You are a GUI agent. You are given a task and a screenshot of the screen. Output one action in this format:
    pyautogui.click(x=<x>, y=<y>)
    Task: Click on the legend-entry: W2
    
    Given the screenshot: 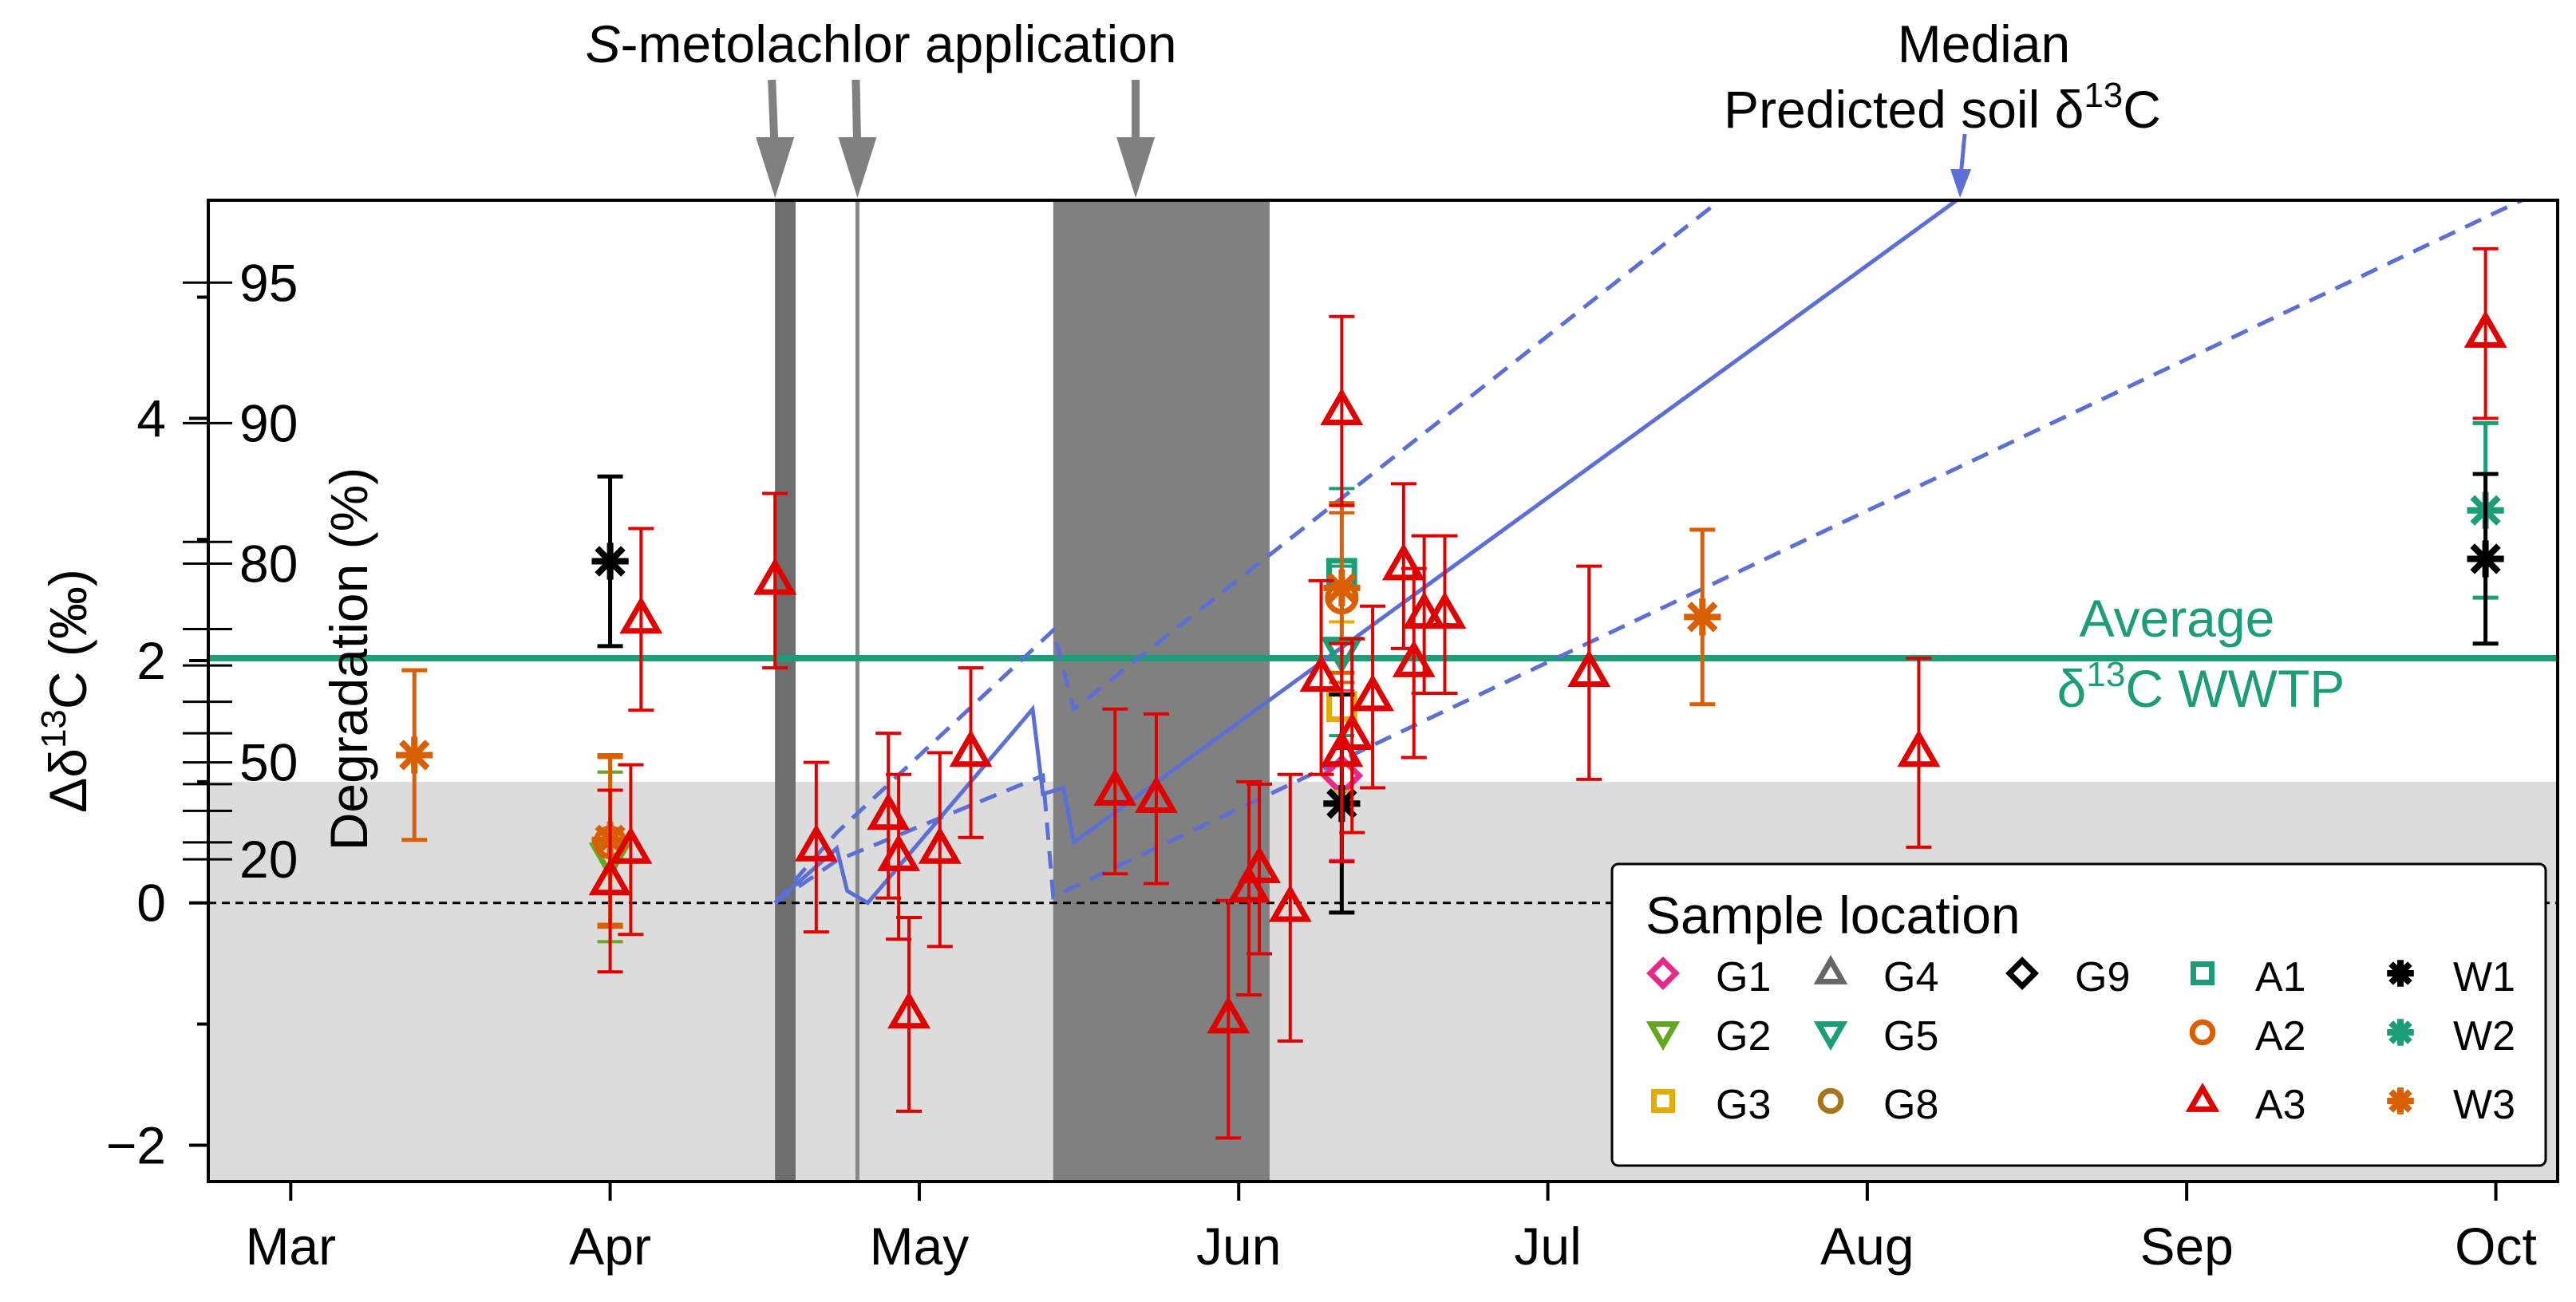 What is the action you would take?
    pyautogui.click(x=2451, y=1036)
    